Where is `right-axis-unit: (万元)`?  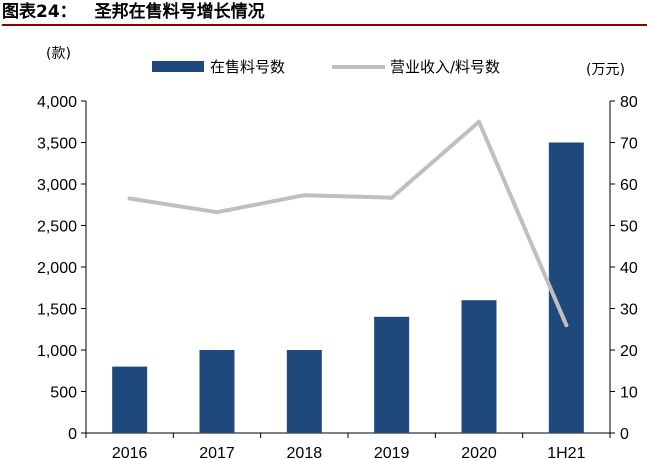
right-axis-unit: (万元) is located at coordinates (605, 70).